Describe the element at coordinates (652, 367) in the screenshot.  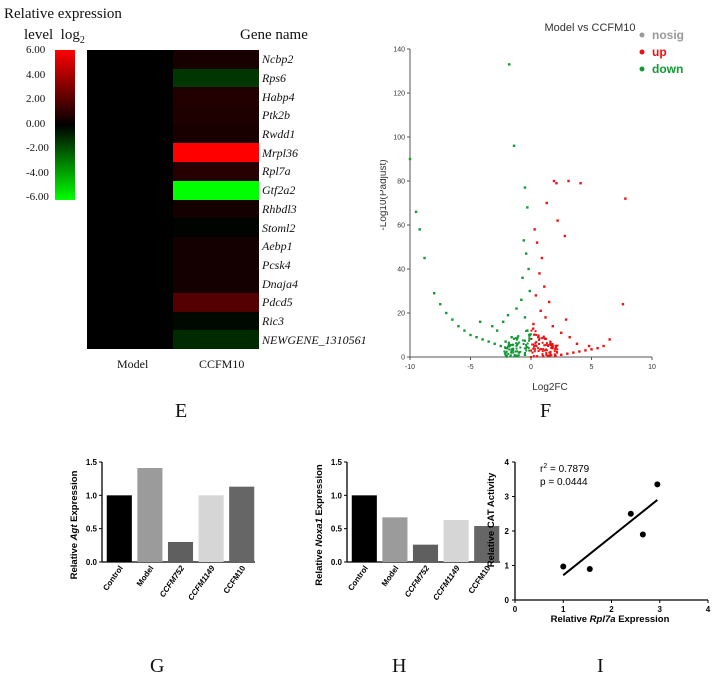
I see `volcano-x-tick-label: 10` at that location.